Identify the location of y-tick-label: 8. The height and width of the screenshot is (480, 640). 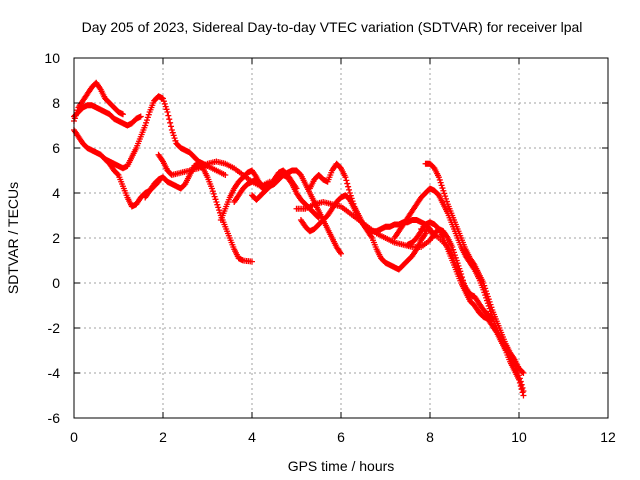
(56, 103).